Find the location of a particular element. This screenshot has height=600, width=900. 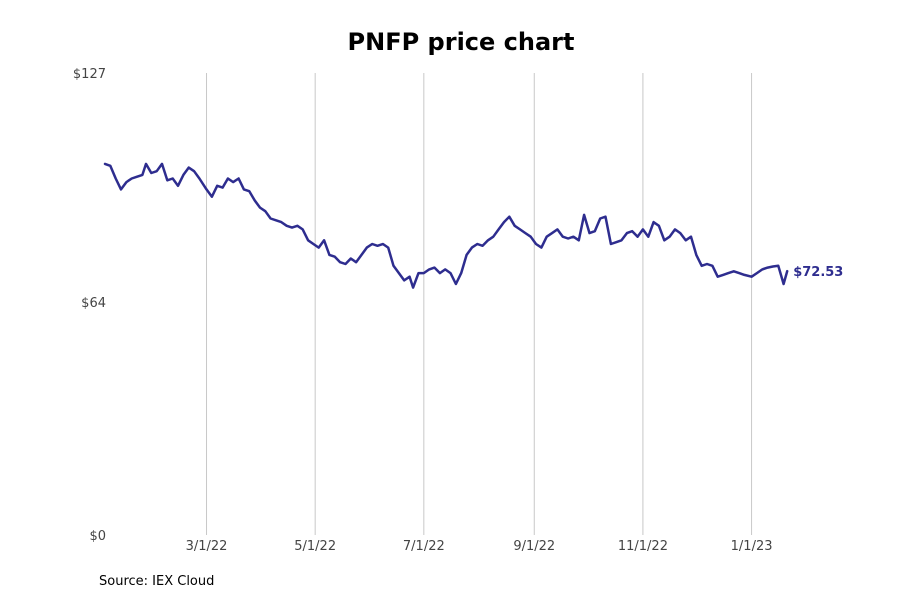

x-axis: 3/1/22 5/1/22 7/1/22 9/1/22 11/1/22 1/1/23 is located at coordinates (479, 546).